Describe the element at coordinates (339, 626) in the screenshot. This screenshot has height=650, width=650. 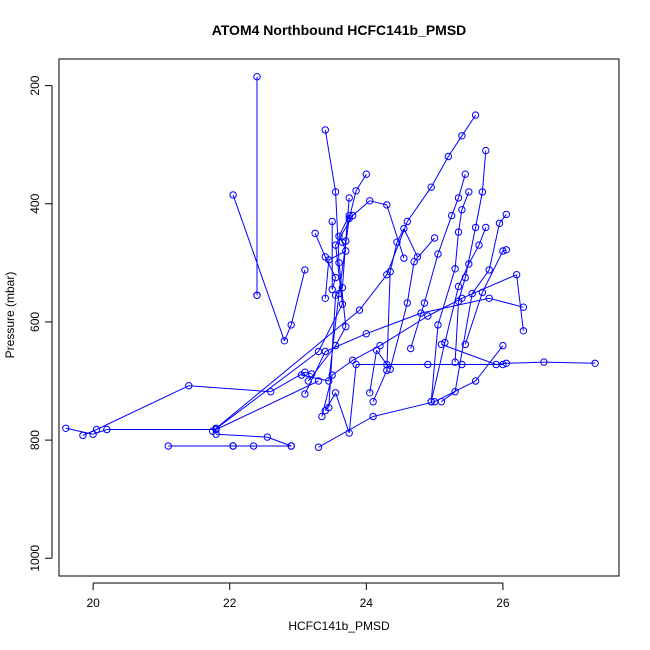
I see `x-axis-label: HCFC141b_PMSD` at that location.